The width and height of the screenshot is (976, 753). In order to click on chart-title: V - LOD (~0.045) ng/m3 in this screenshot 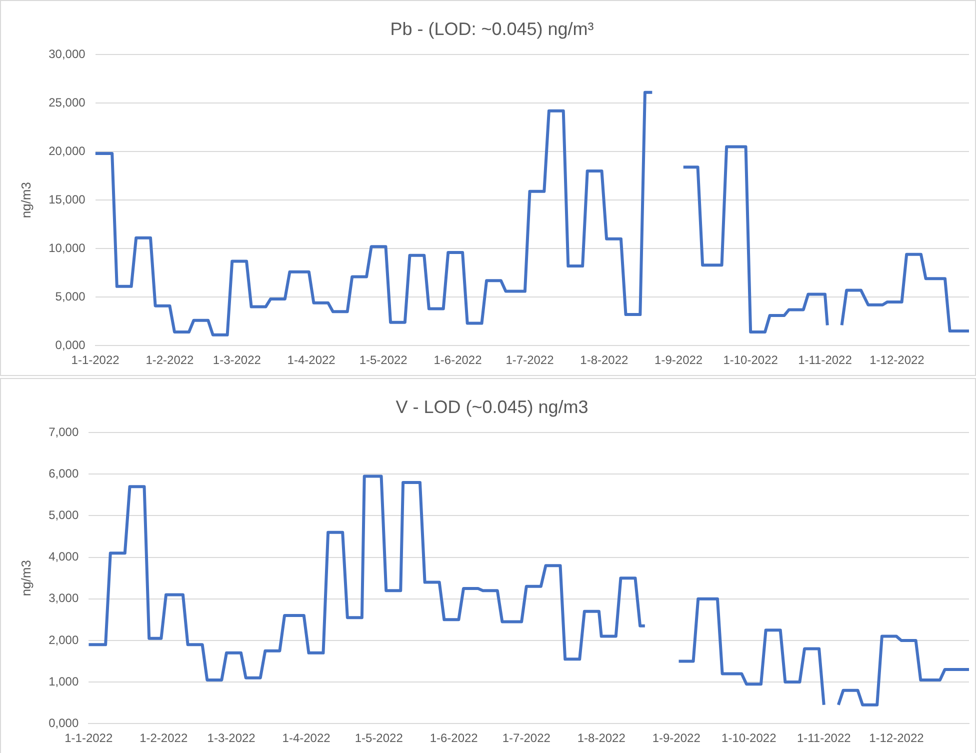, I will do `click(492, 406)`.